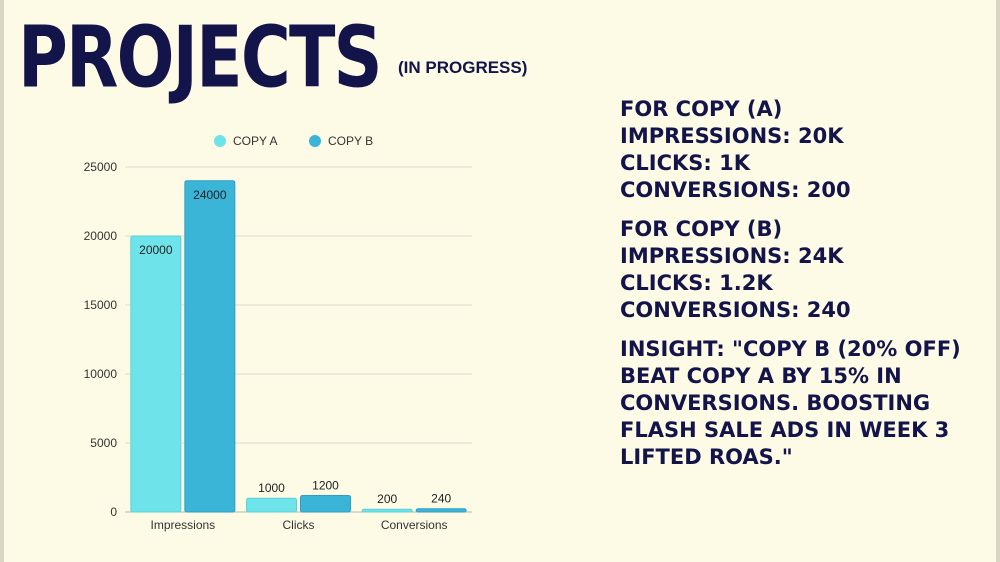 The image size is (1000, 562). What do you see at coordinates (414, 525) in the screenshot?
I see `x-tick-label: Conversions` at bounding box center [414, 525].